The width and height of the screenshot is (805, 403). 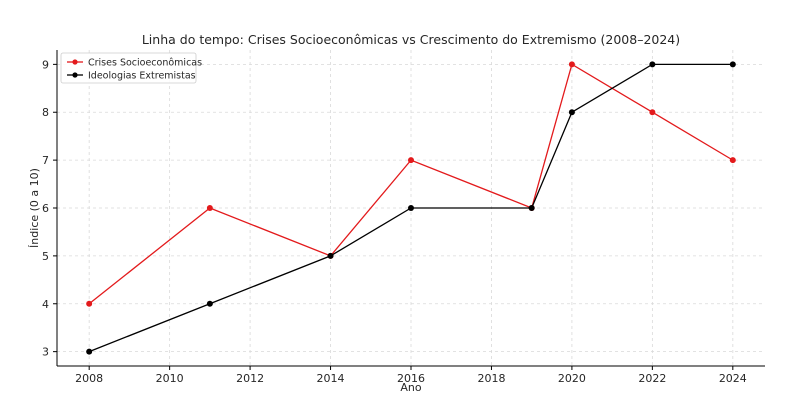 I want to click on x-tick-label: 2008, so click(x=89, y=378).